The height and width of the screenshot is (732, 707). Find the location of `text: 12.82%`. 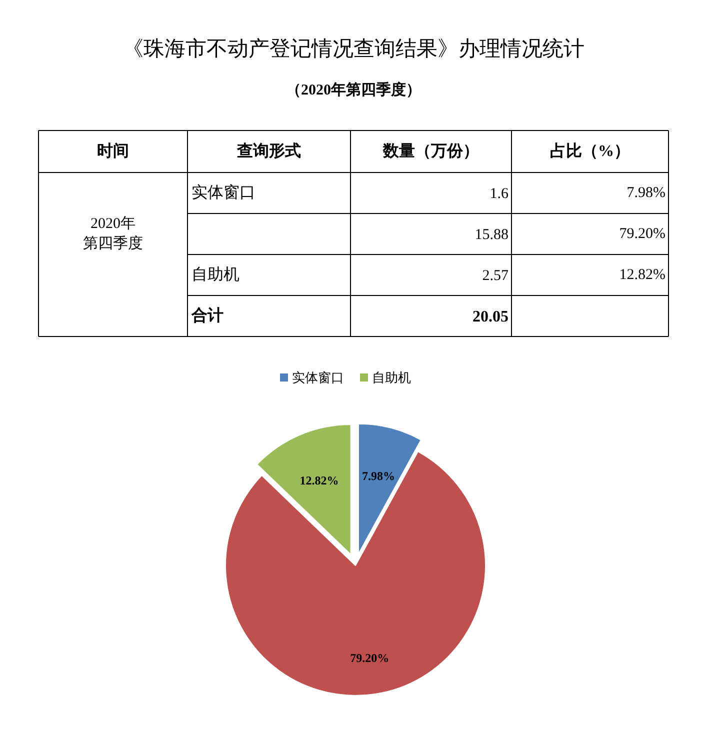

text: 12.82% is located at coordinates (642, 275).